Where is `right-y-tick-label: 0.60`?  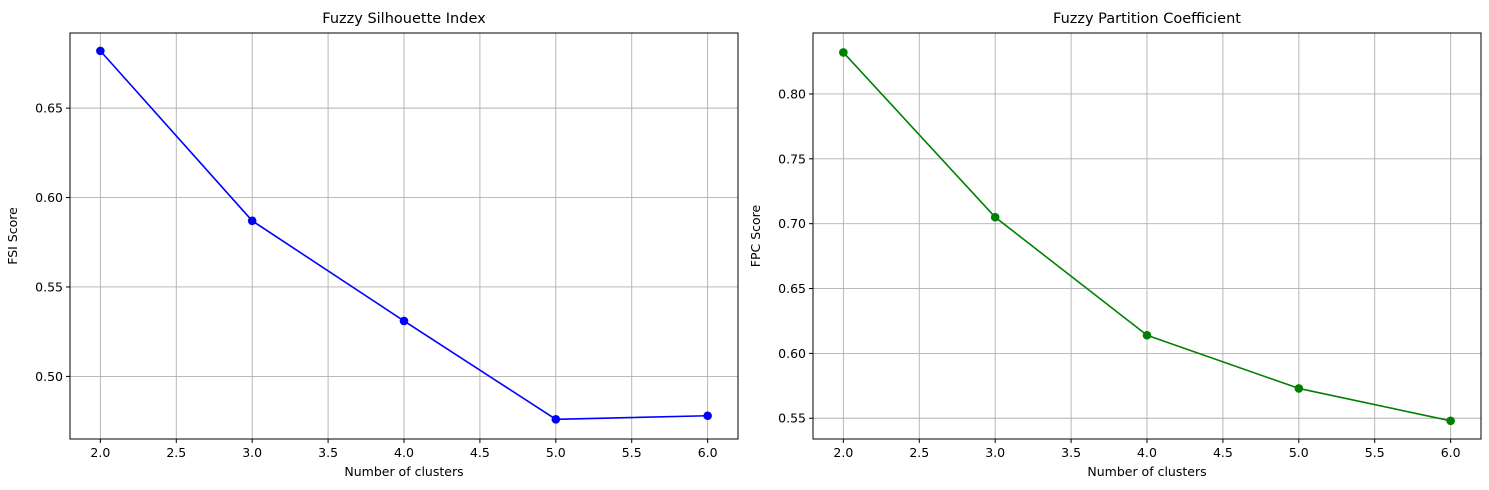 right-y-tick-label: 0.60 is located at coordinates (792, 353).